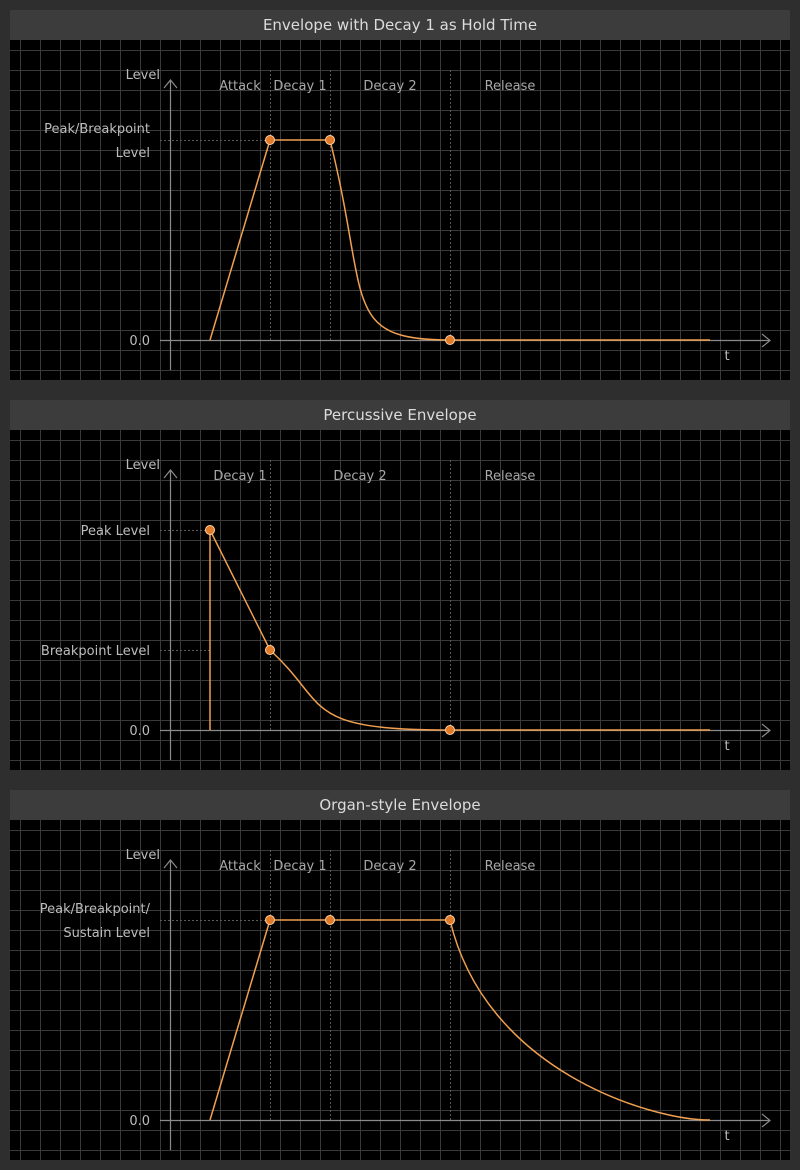 The width and height of the screenshot is (800, 1170). What do you see at coordinates (97, 129) in the screenshot?
I see `level-label: Peak/Breakpoint` at bounding box center [97, 129].